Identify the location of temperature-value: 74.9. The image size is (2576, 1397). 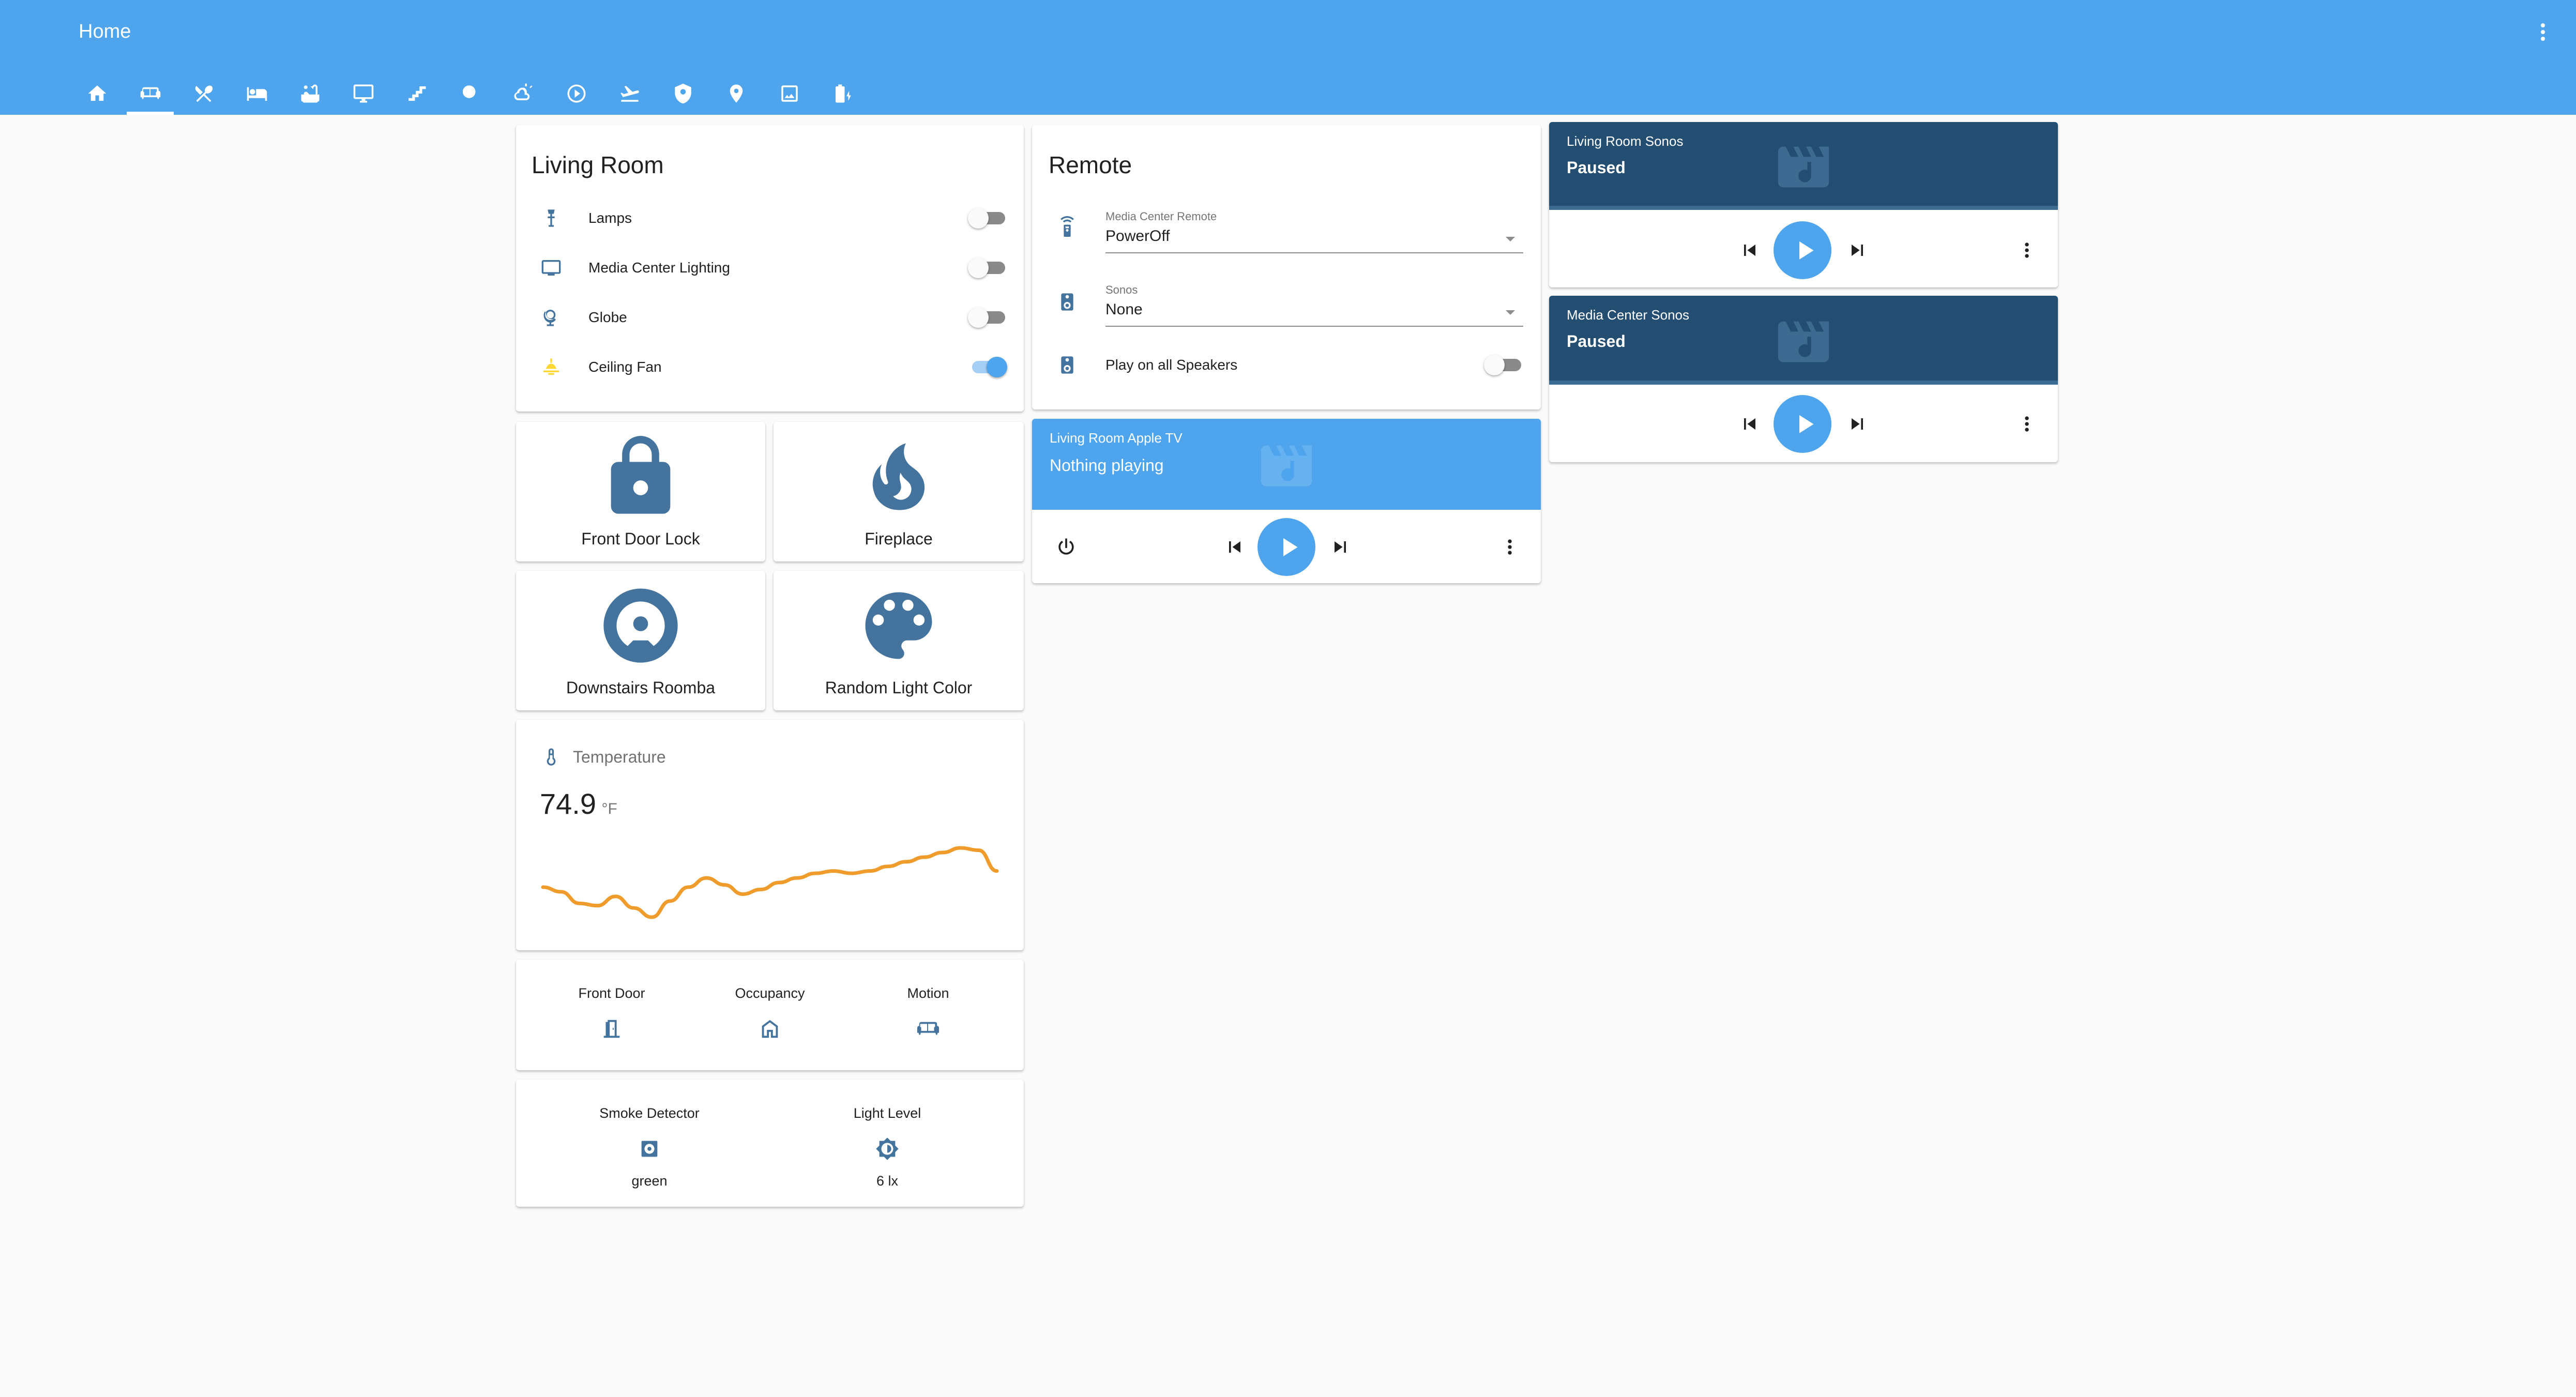
(568, 803).